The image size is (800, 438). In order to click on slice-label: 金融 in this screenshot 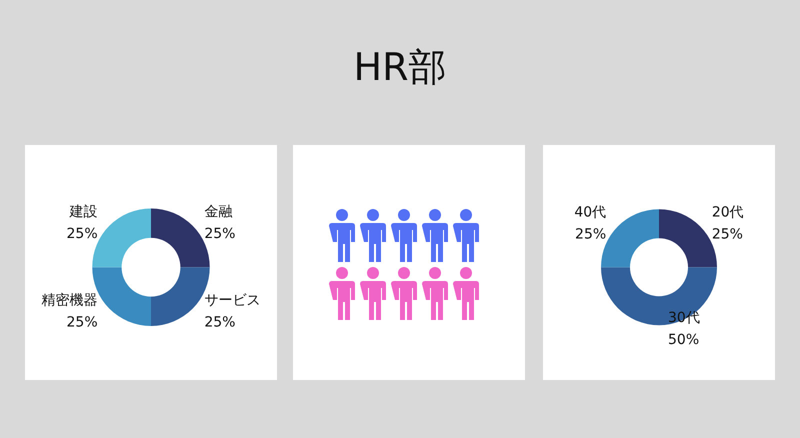, I will do `click(218, 212)`.